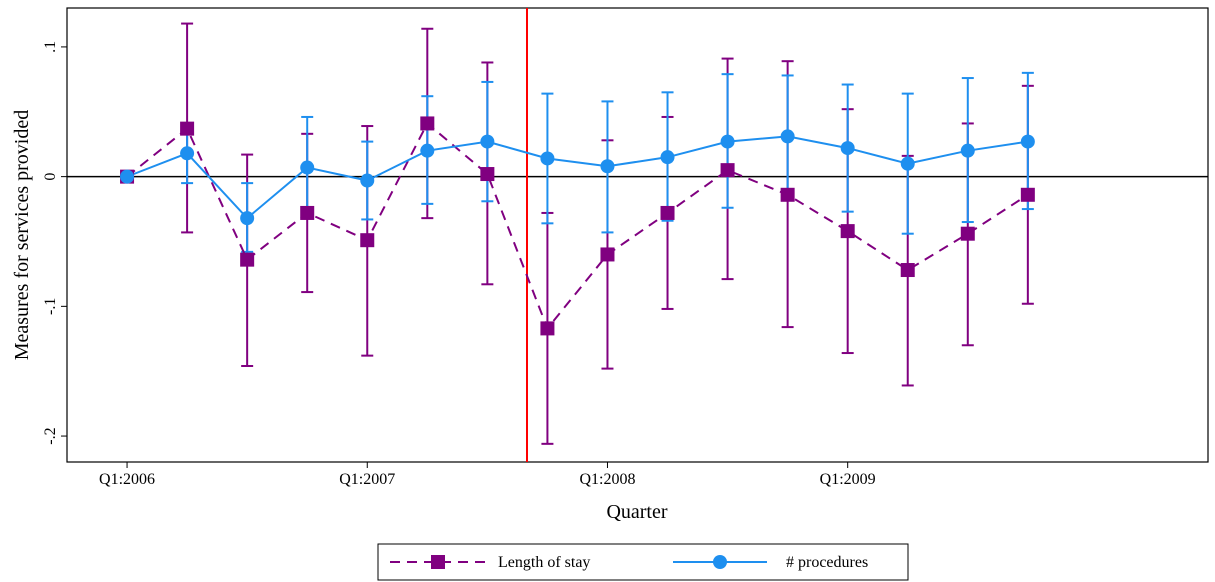 This screenshot has width=1215, height=582. Describe the element at coordinates (643, 562) in the screenshot. I see `legend: Length of stay # procedures` at that location.